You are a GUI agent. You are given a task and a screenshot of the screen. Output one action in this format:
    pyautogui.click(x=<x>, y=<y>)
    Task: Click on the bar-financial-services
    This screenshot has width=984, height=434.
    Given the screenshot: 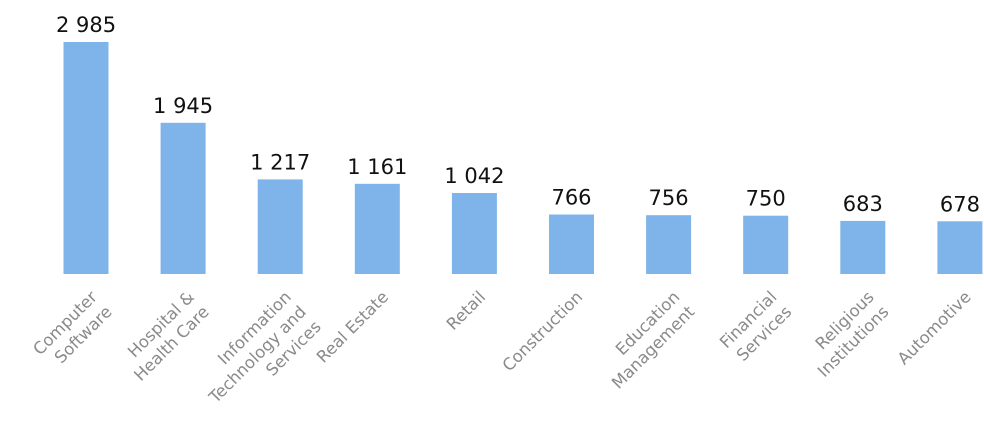 What is the action you would take?
    pyautogui.click(x=766, y=244)
    